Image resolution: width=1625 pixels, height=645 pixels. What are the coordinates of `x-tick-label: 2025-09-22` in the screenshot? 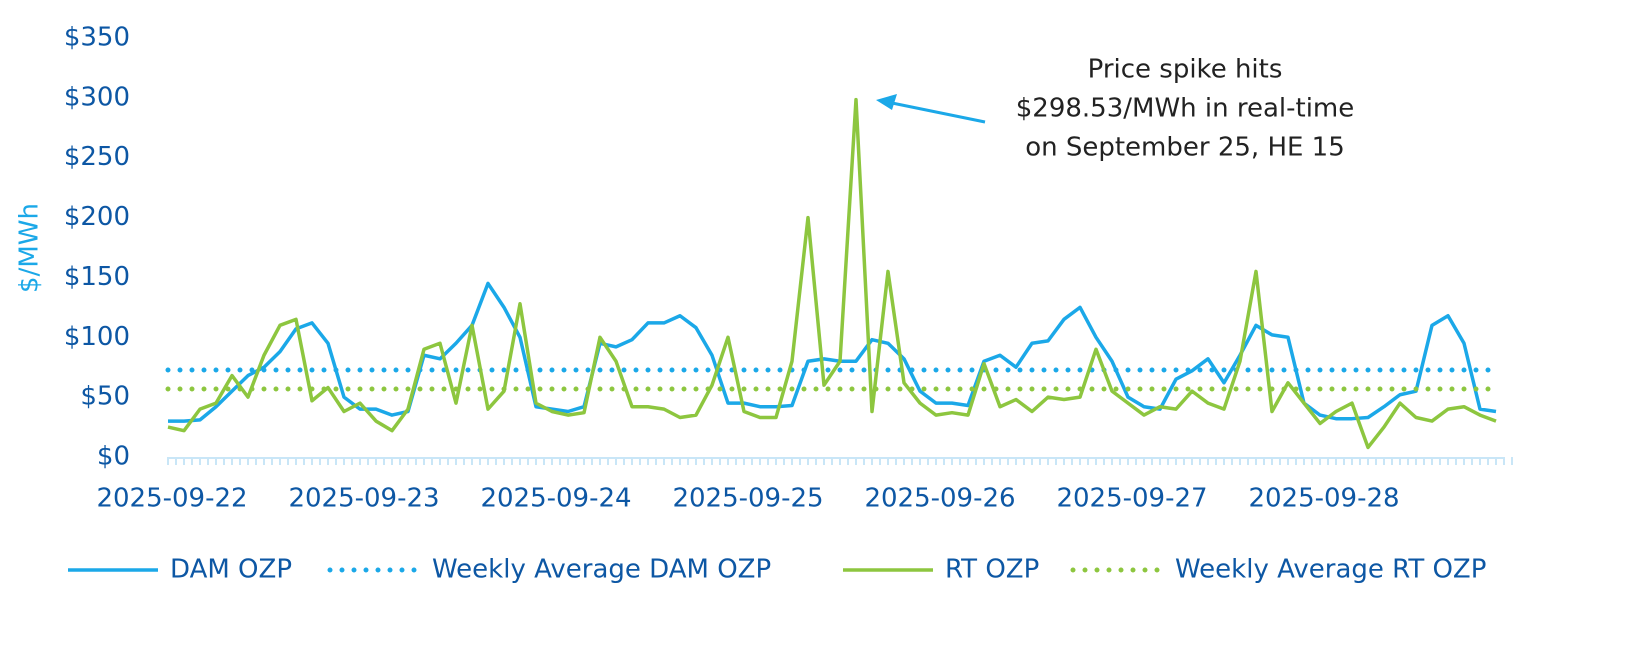 It's located at (171, 499).